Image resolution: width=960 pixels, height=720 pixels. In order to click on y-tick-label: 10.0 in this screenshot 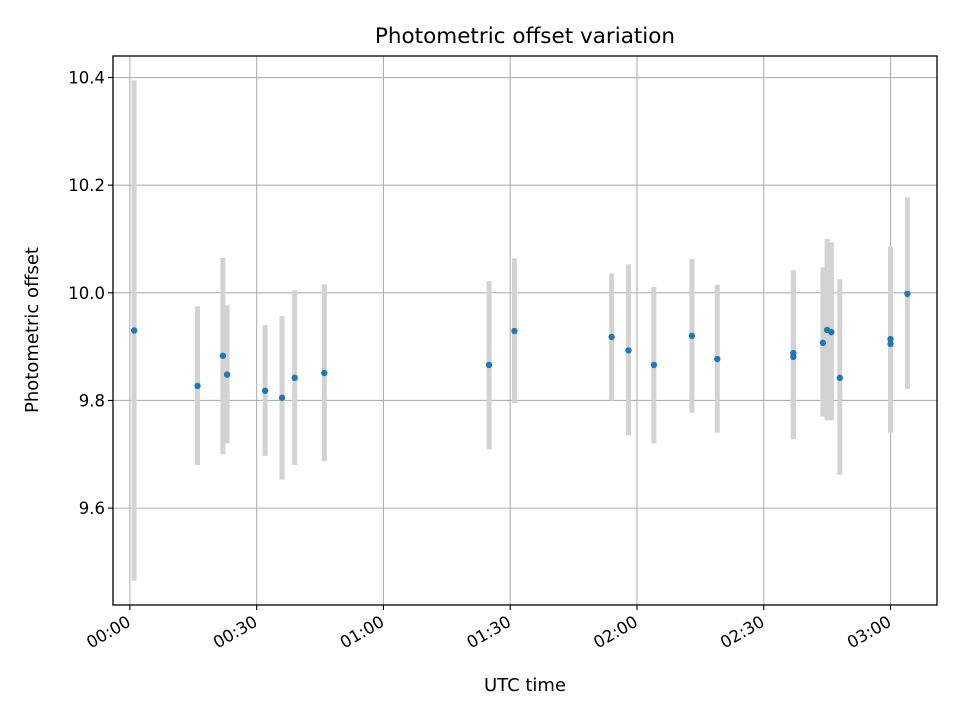, I will do `click(86, 293)`.